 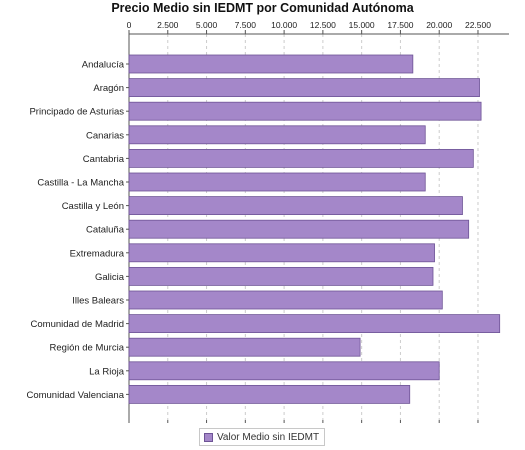 I want to click on x-tick-label: 20.000, so click(x=439, y=25).